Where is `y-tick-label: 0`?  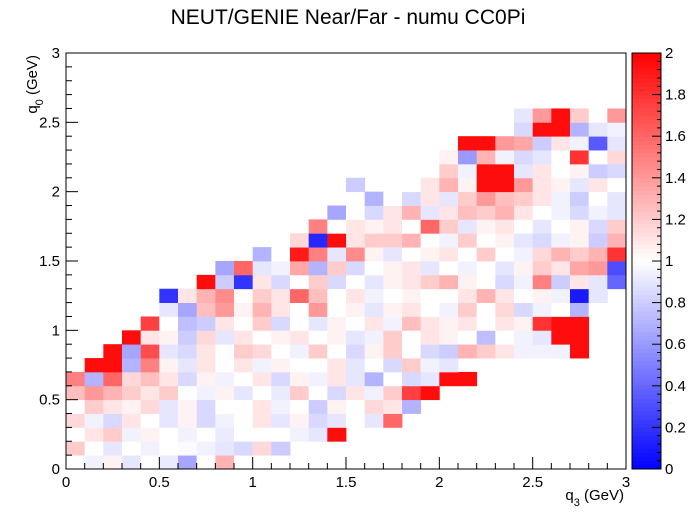
y-tick-label: 0 is located at coordinates (56, 469).